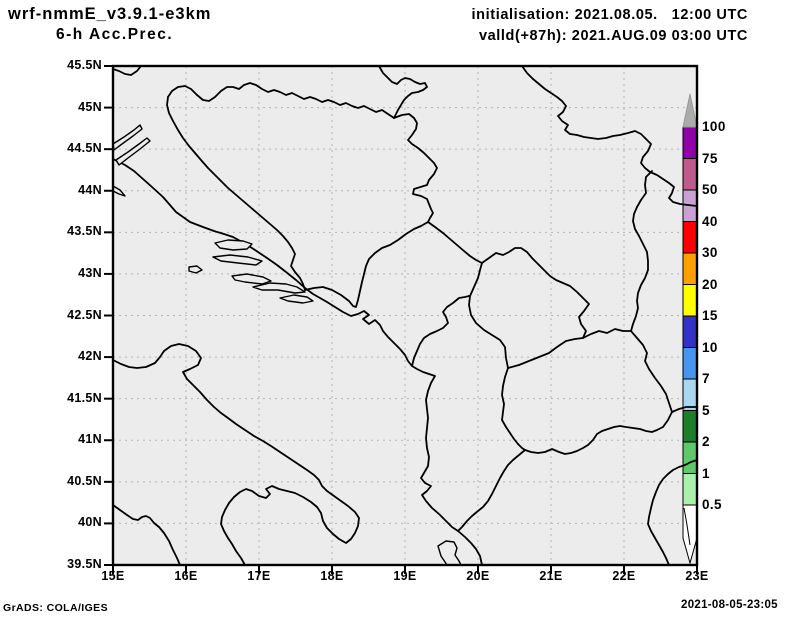 Image resolution: width=800 pixels, height=618 pixels. Describe the element at coordinates (710, 252) in the screenshot. I see `colorbar-level-label: 30` at that location.